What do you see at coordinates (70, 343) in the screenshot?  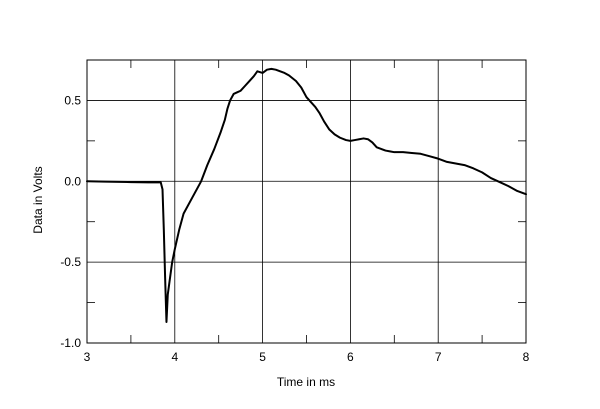 I see `y-tick-label: -1.0` at bounding box center [70, 343].